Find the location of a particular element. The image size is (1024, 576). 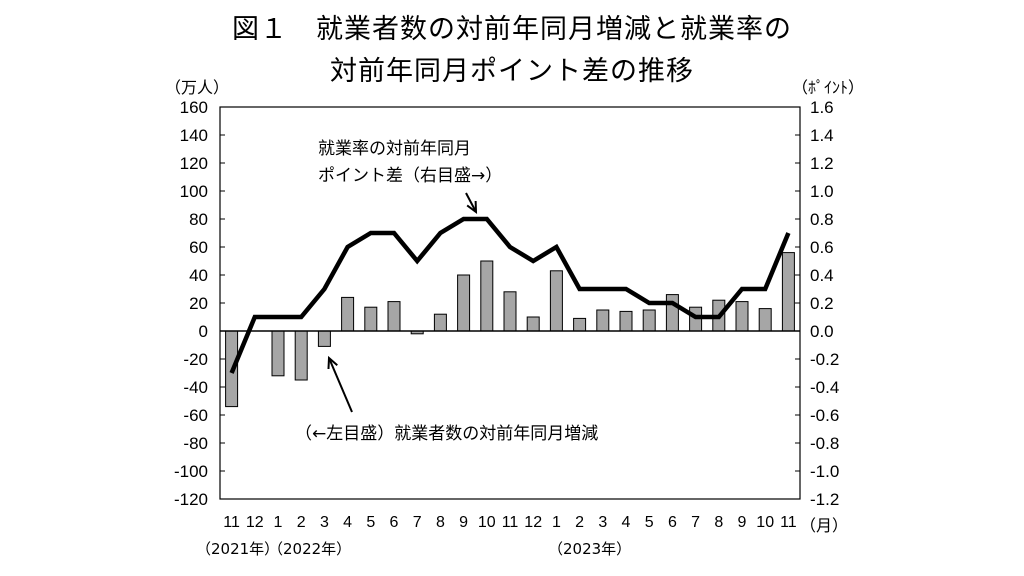

year-label-2021: （2021年） is located at coordinates (238, 549).